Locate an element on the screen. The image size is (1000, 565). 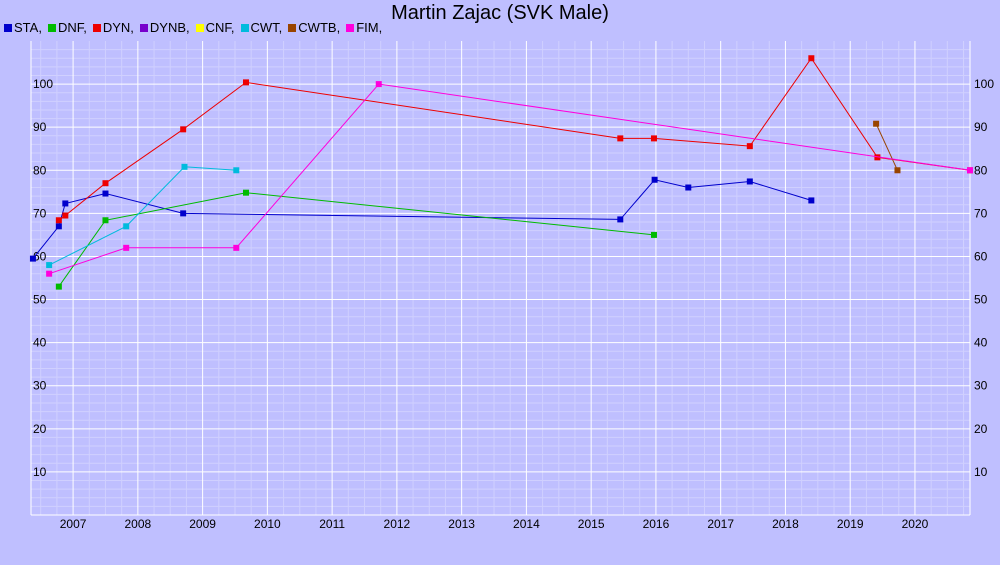
y-tick-label-left: 10 is located at coordinates (40, 472).